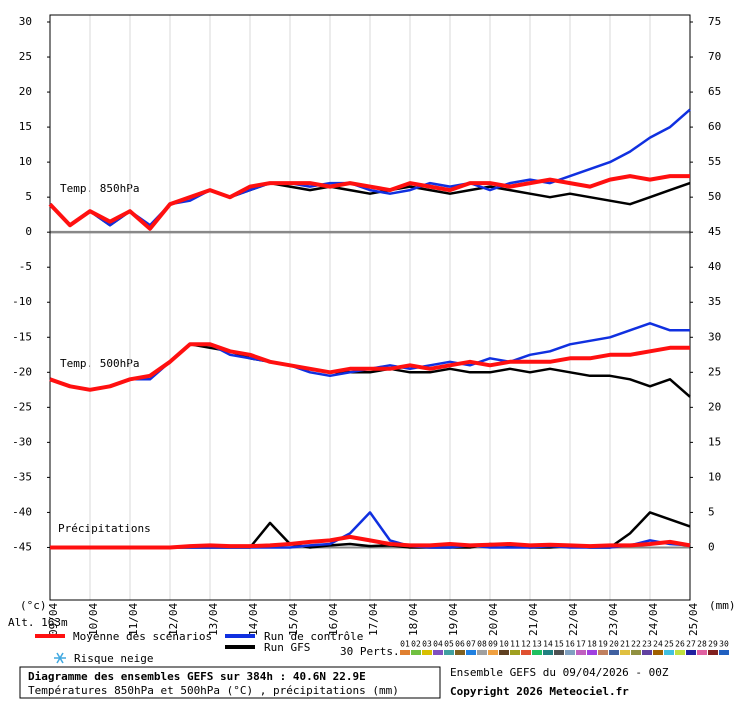 The height and width of the screenshot is (704, 740). What do you see at coordinates (713, 644) in the screenshot?
I see `legend-label: 29` at bounding box center [713, 644].